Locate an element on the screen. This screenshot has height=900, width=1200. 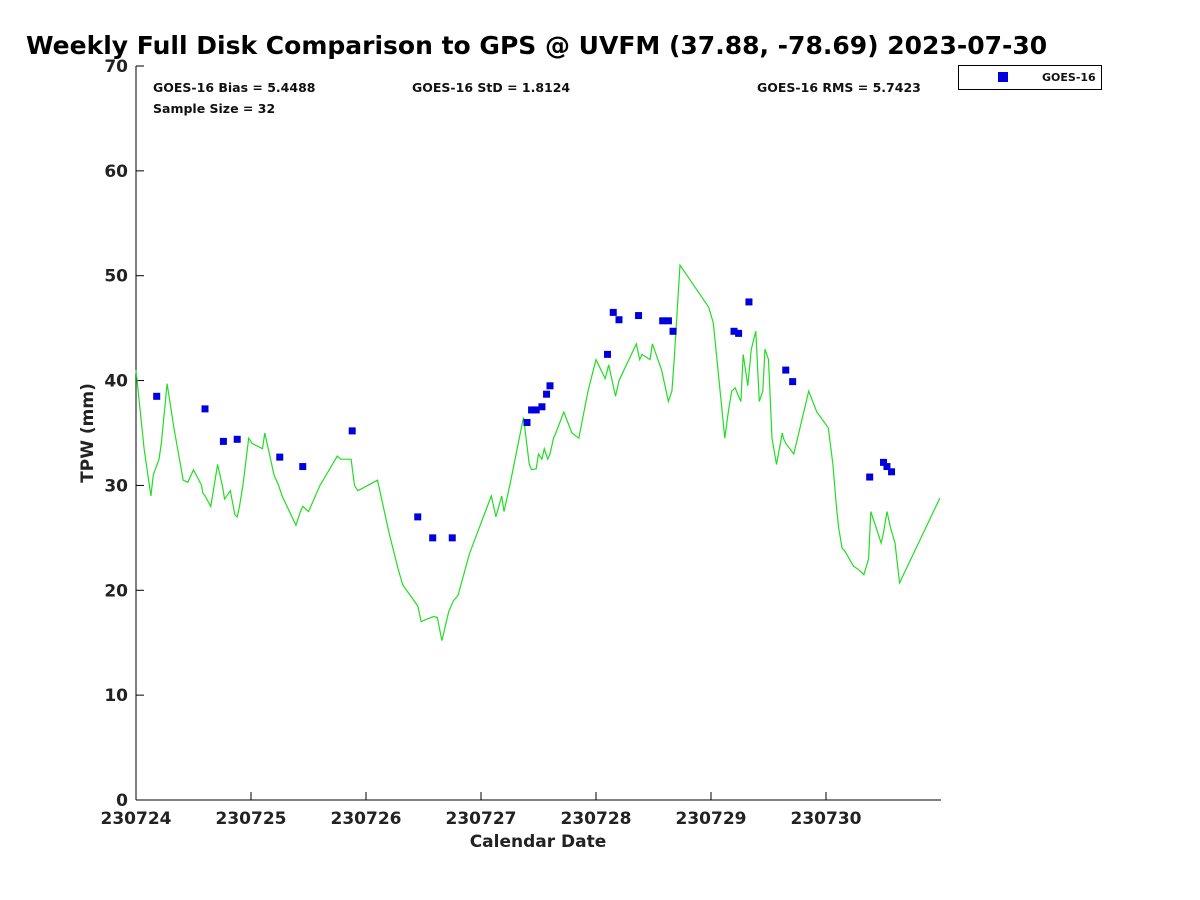
bias-annotation: GOES-16 Bias = 5.4488 is located at coordinates (234, 87).